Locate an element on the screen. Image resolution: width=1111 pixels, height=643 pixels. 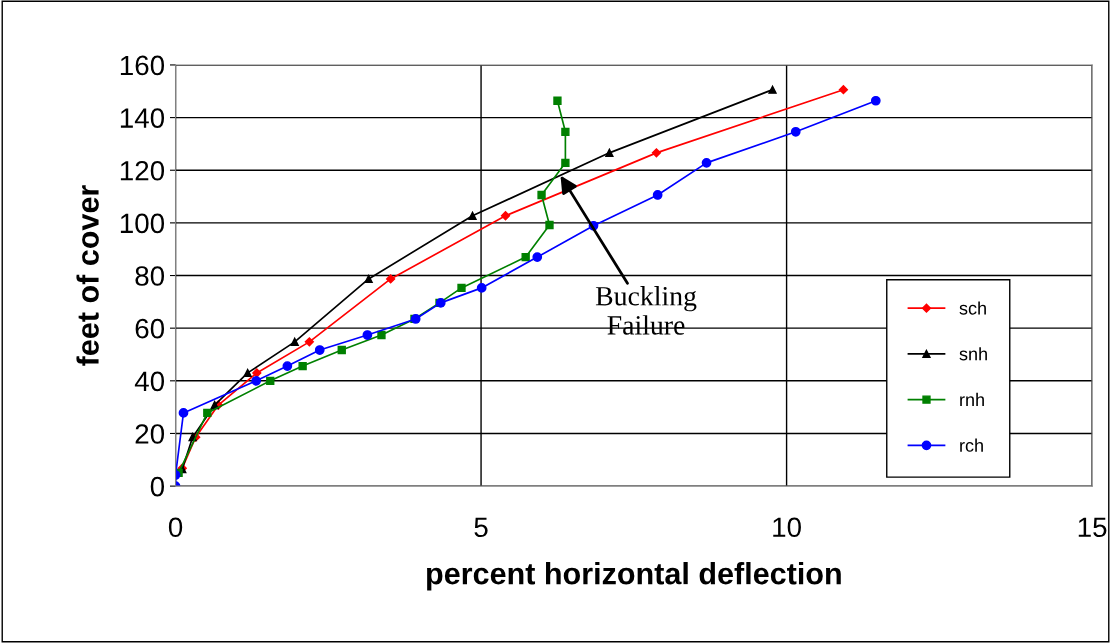
y-tick-label: 20 is located at coordinates (150, 434).